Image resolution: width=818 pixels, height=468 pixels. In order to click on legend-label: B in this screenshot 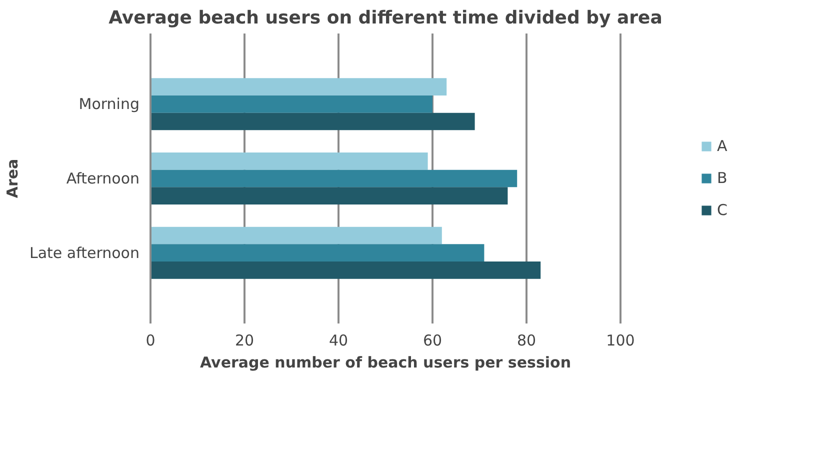, I will do `click(722, 178)`.